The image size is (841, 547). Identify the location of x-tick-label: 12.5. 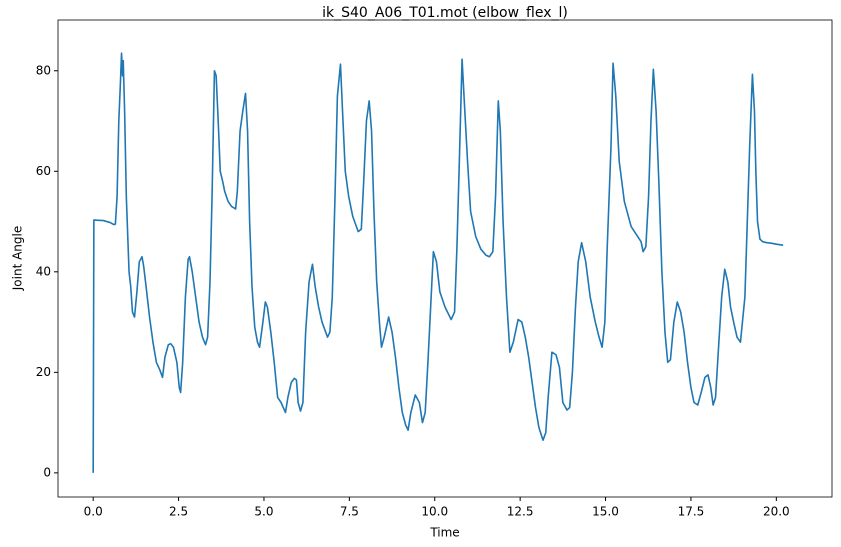
(520, 512).